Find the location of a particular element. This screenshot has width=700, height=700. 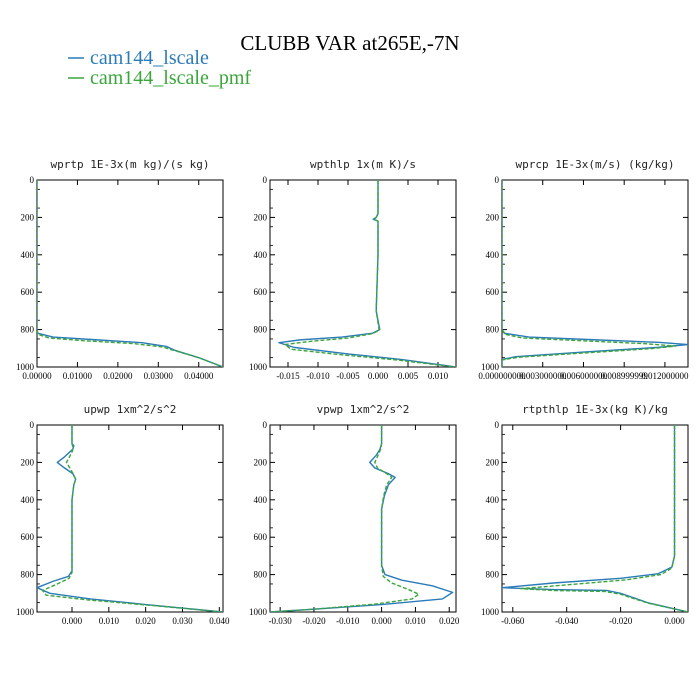

legend-label: cam144_lscale is located at coordinates (149, 58).